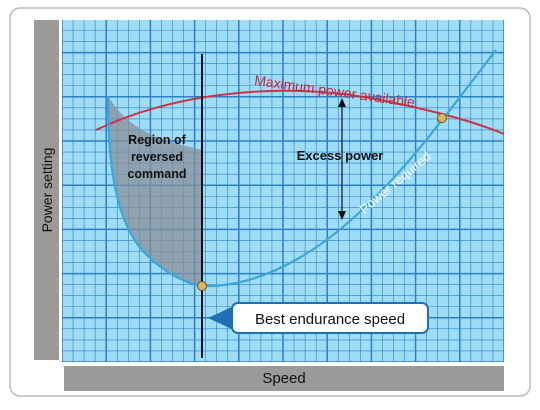  Describe the element at coordinates (299, 112) in the screenshot. I see `max-power-available-curve` at that location.